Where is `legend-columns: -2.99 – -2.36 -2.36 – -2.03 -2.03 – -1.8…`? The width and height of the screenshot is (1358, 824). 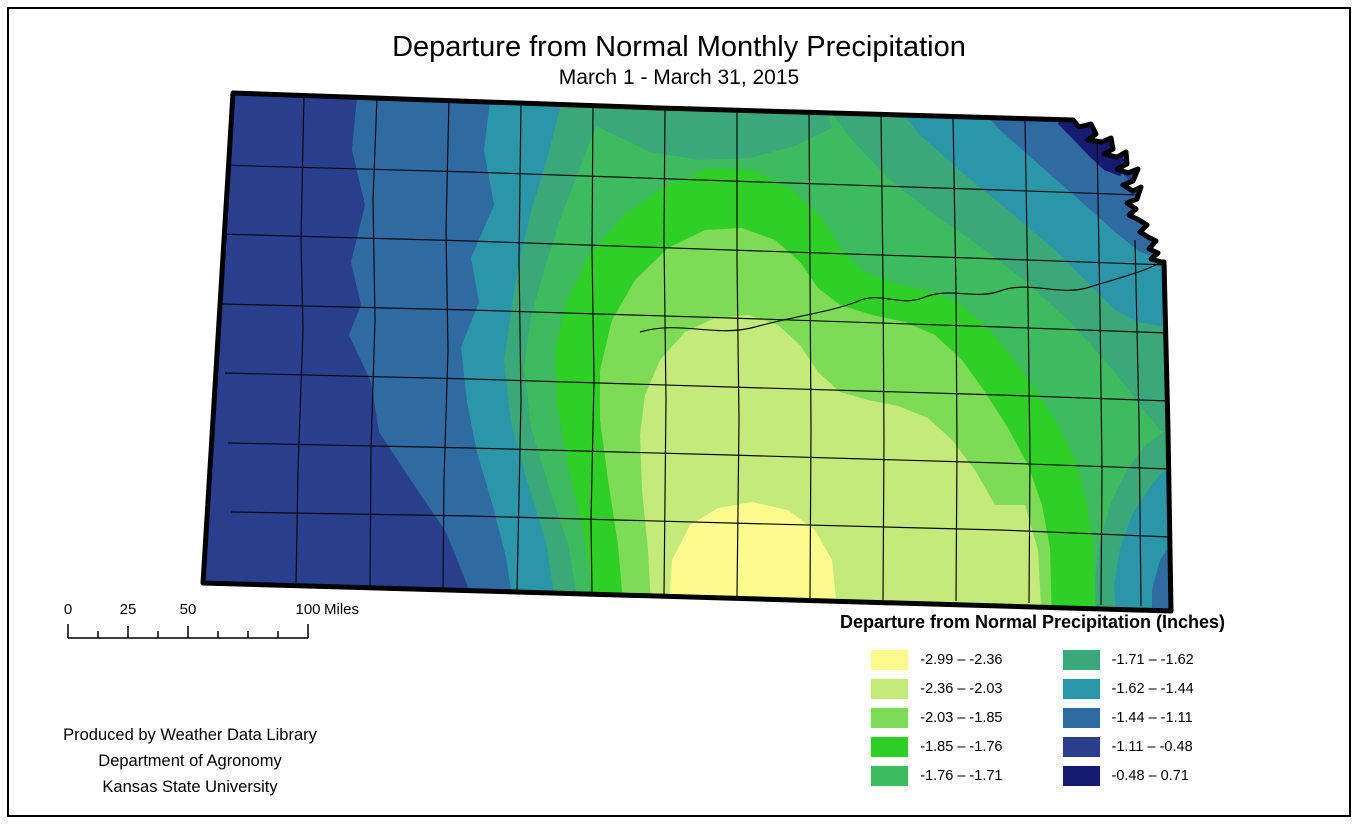
legend-columns: -2.99 – -2.36 -2.36 – -2.03 -2.03 – -1.8… is located at coordinates (1032, 717).